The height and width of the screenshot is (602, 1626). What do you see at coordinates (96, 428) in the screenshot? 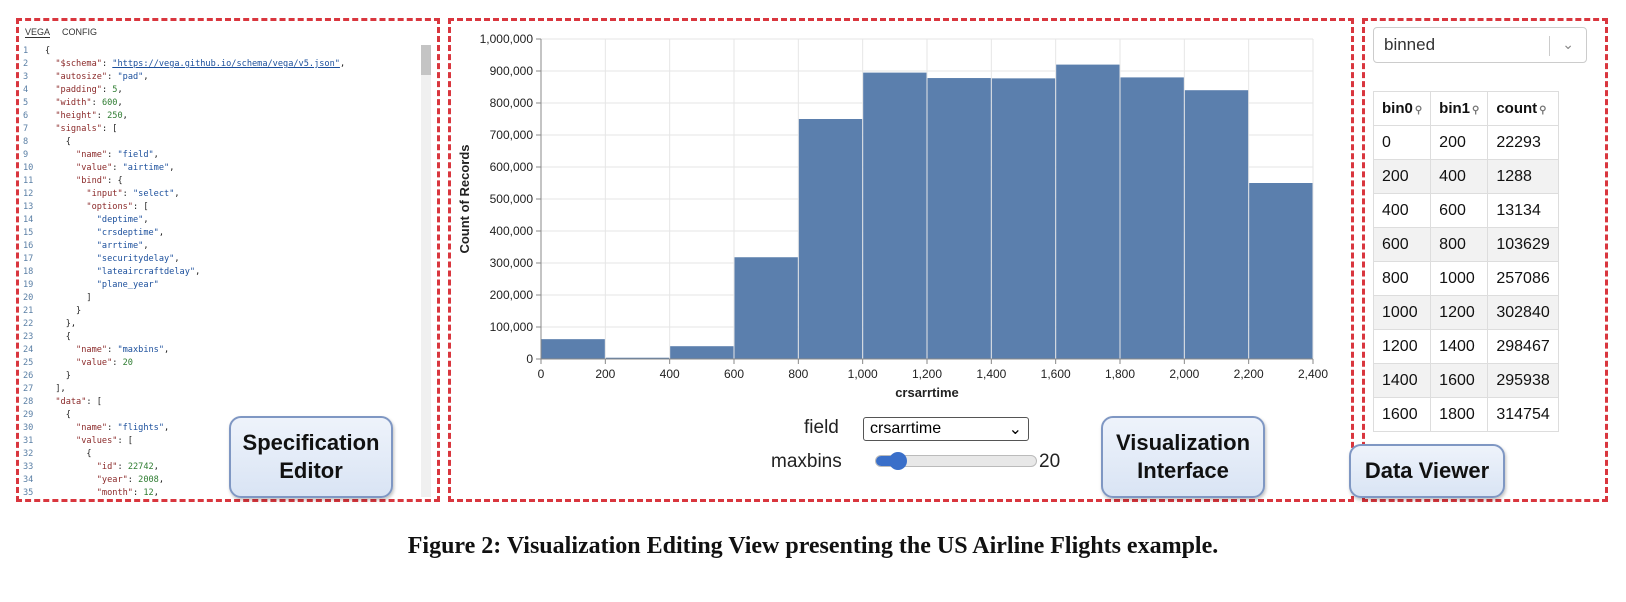
I see `code-line: 30 "name": "flights",` at bounding box center [96, 428].